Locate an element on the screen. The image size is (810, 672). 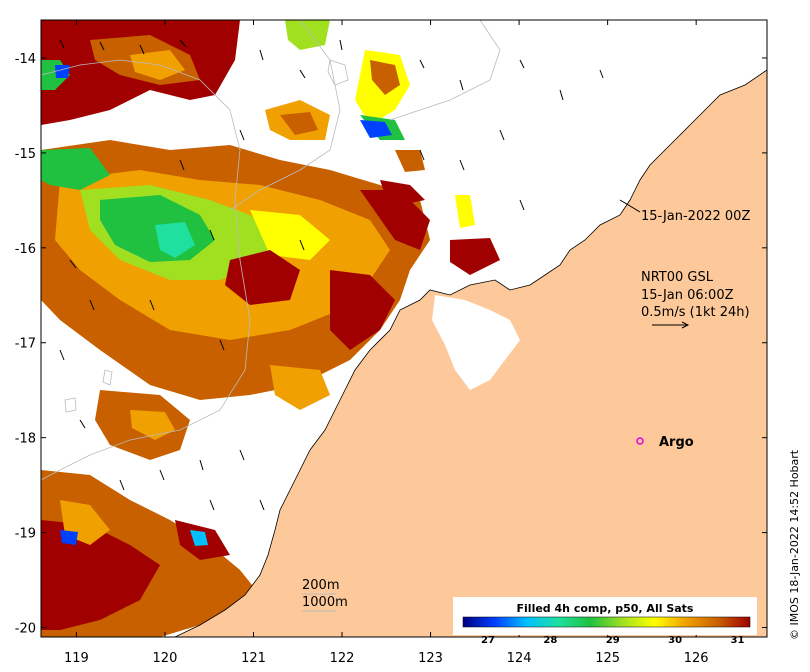
coastal-gulf is located at coordinates (476, 342).